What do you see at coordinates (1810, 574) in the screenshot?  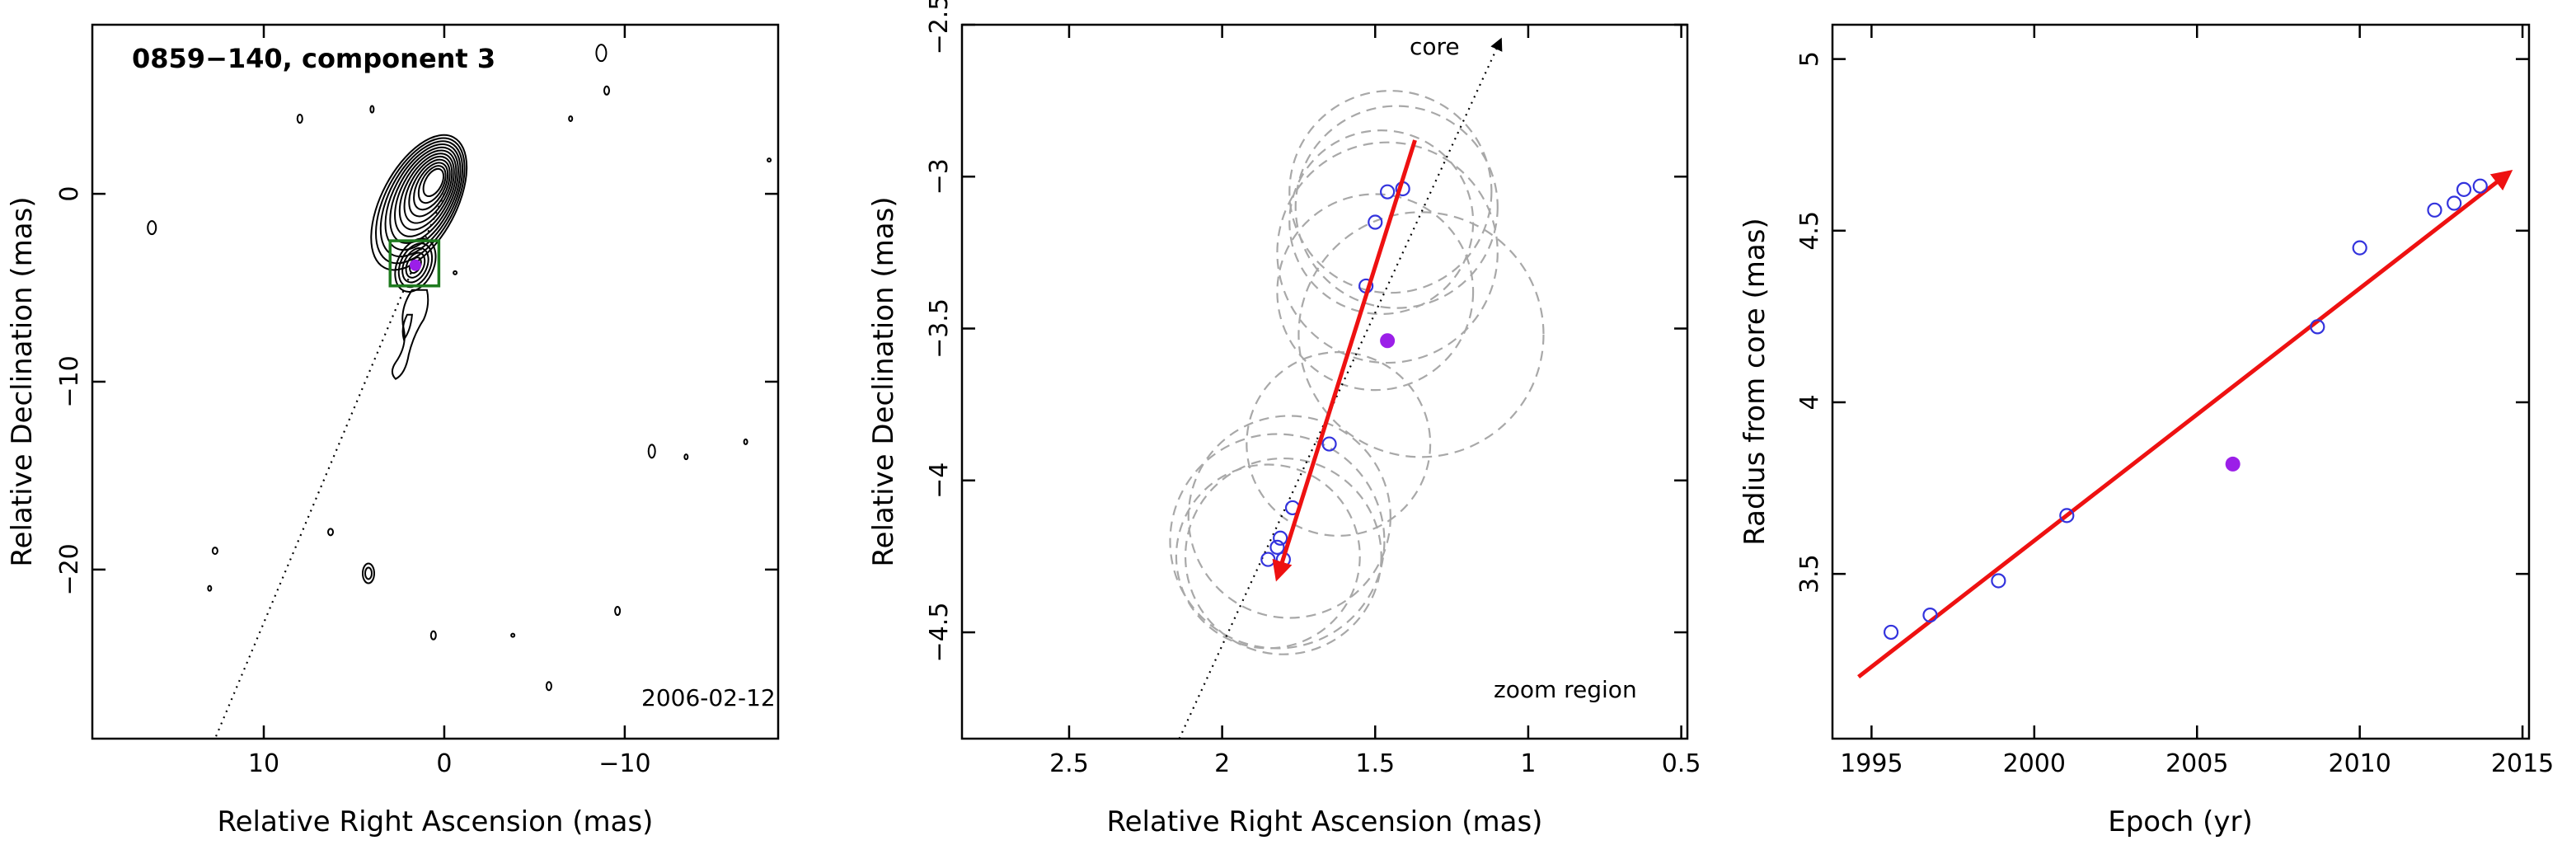 I see `radius-y-tick-label: 3.5` at bounding box center [1810, 574].